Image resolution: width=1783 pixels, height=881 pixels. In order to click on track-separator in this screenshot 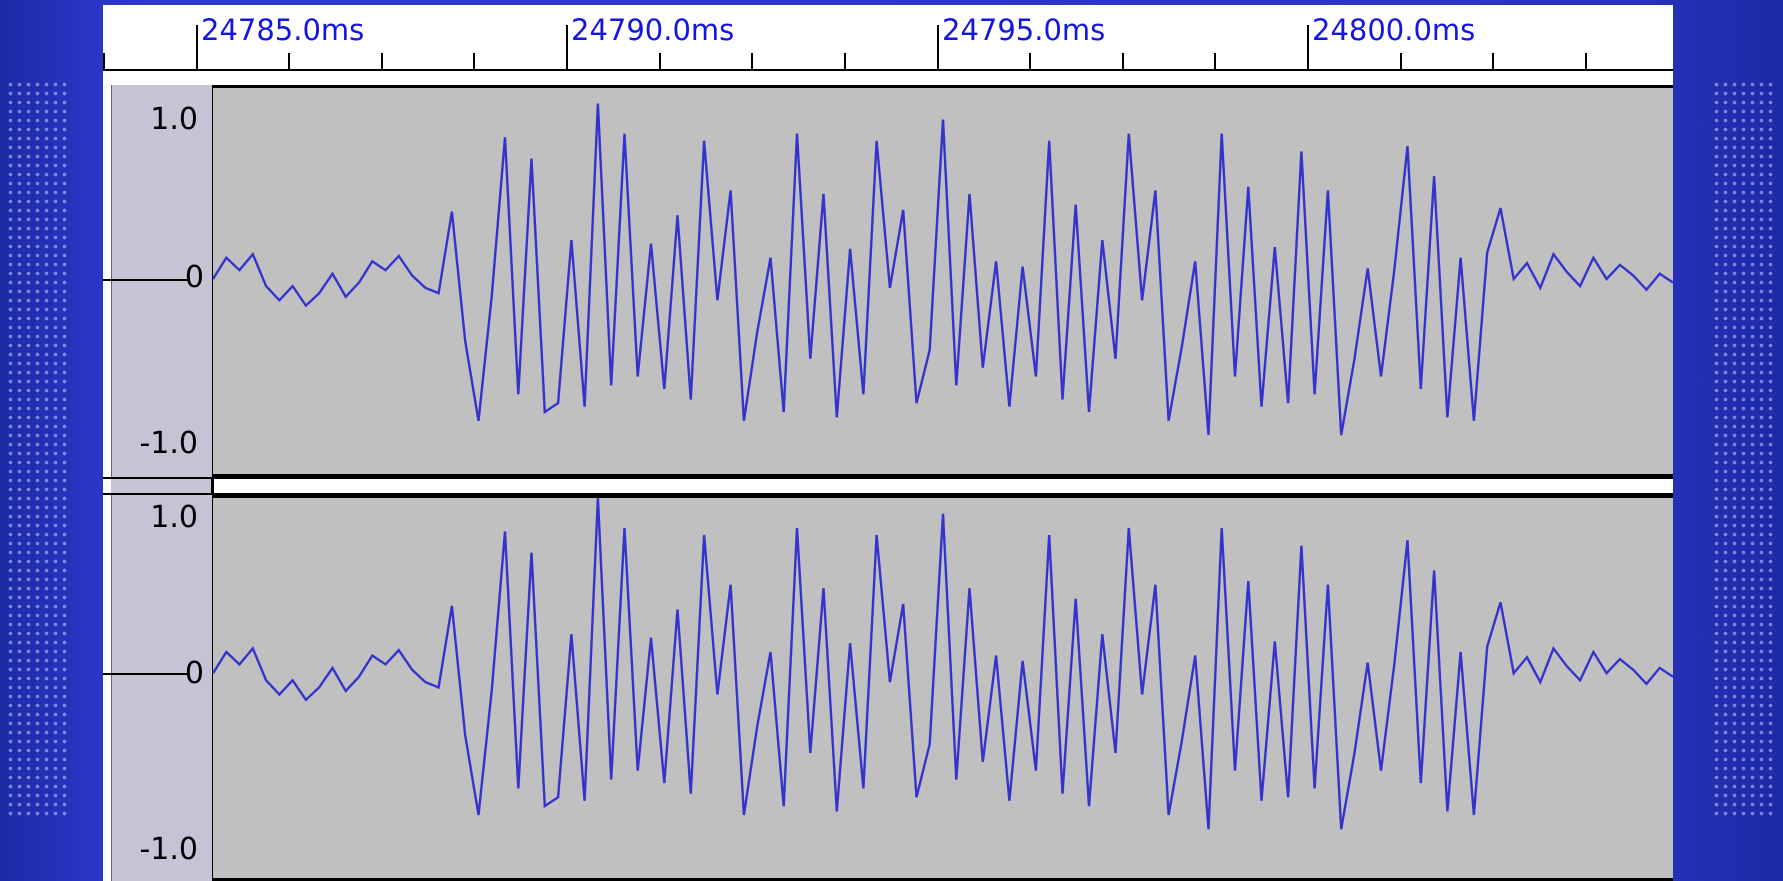, I will do `click(888, 486)`.